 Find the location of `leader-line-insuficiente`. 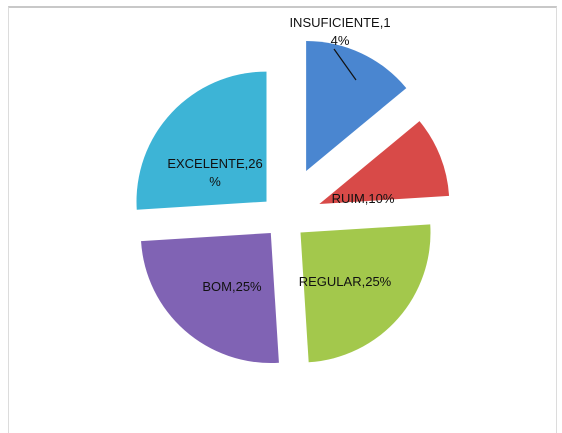

leader-line-insuficiente is located at coordinates (345, 64).